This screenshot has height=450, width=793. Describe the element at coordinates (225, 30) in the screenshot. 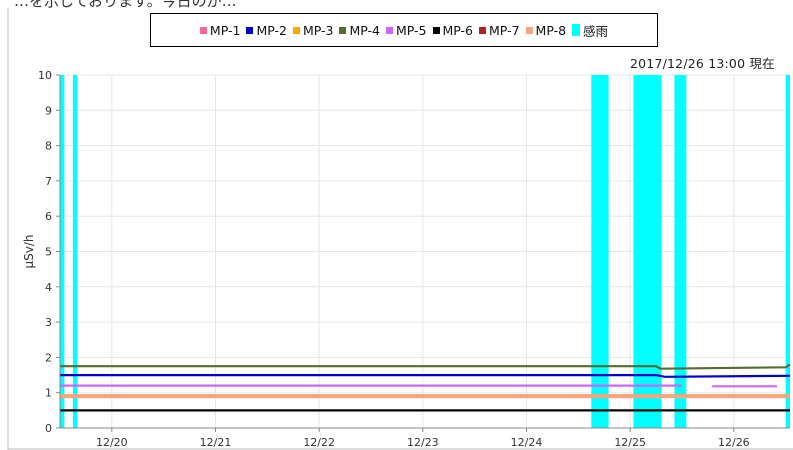

I see `legend-label: MP-1` at that location.